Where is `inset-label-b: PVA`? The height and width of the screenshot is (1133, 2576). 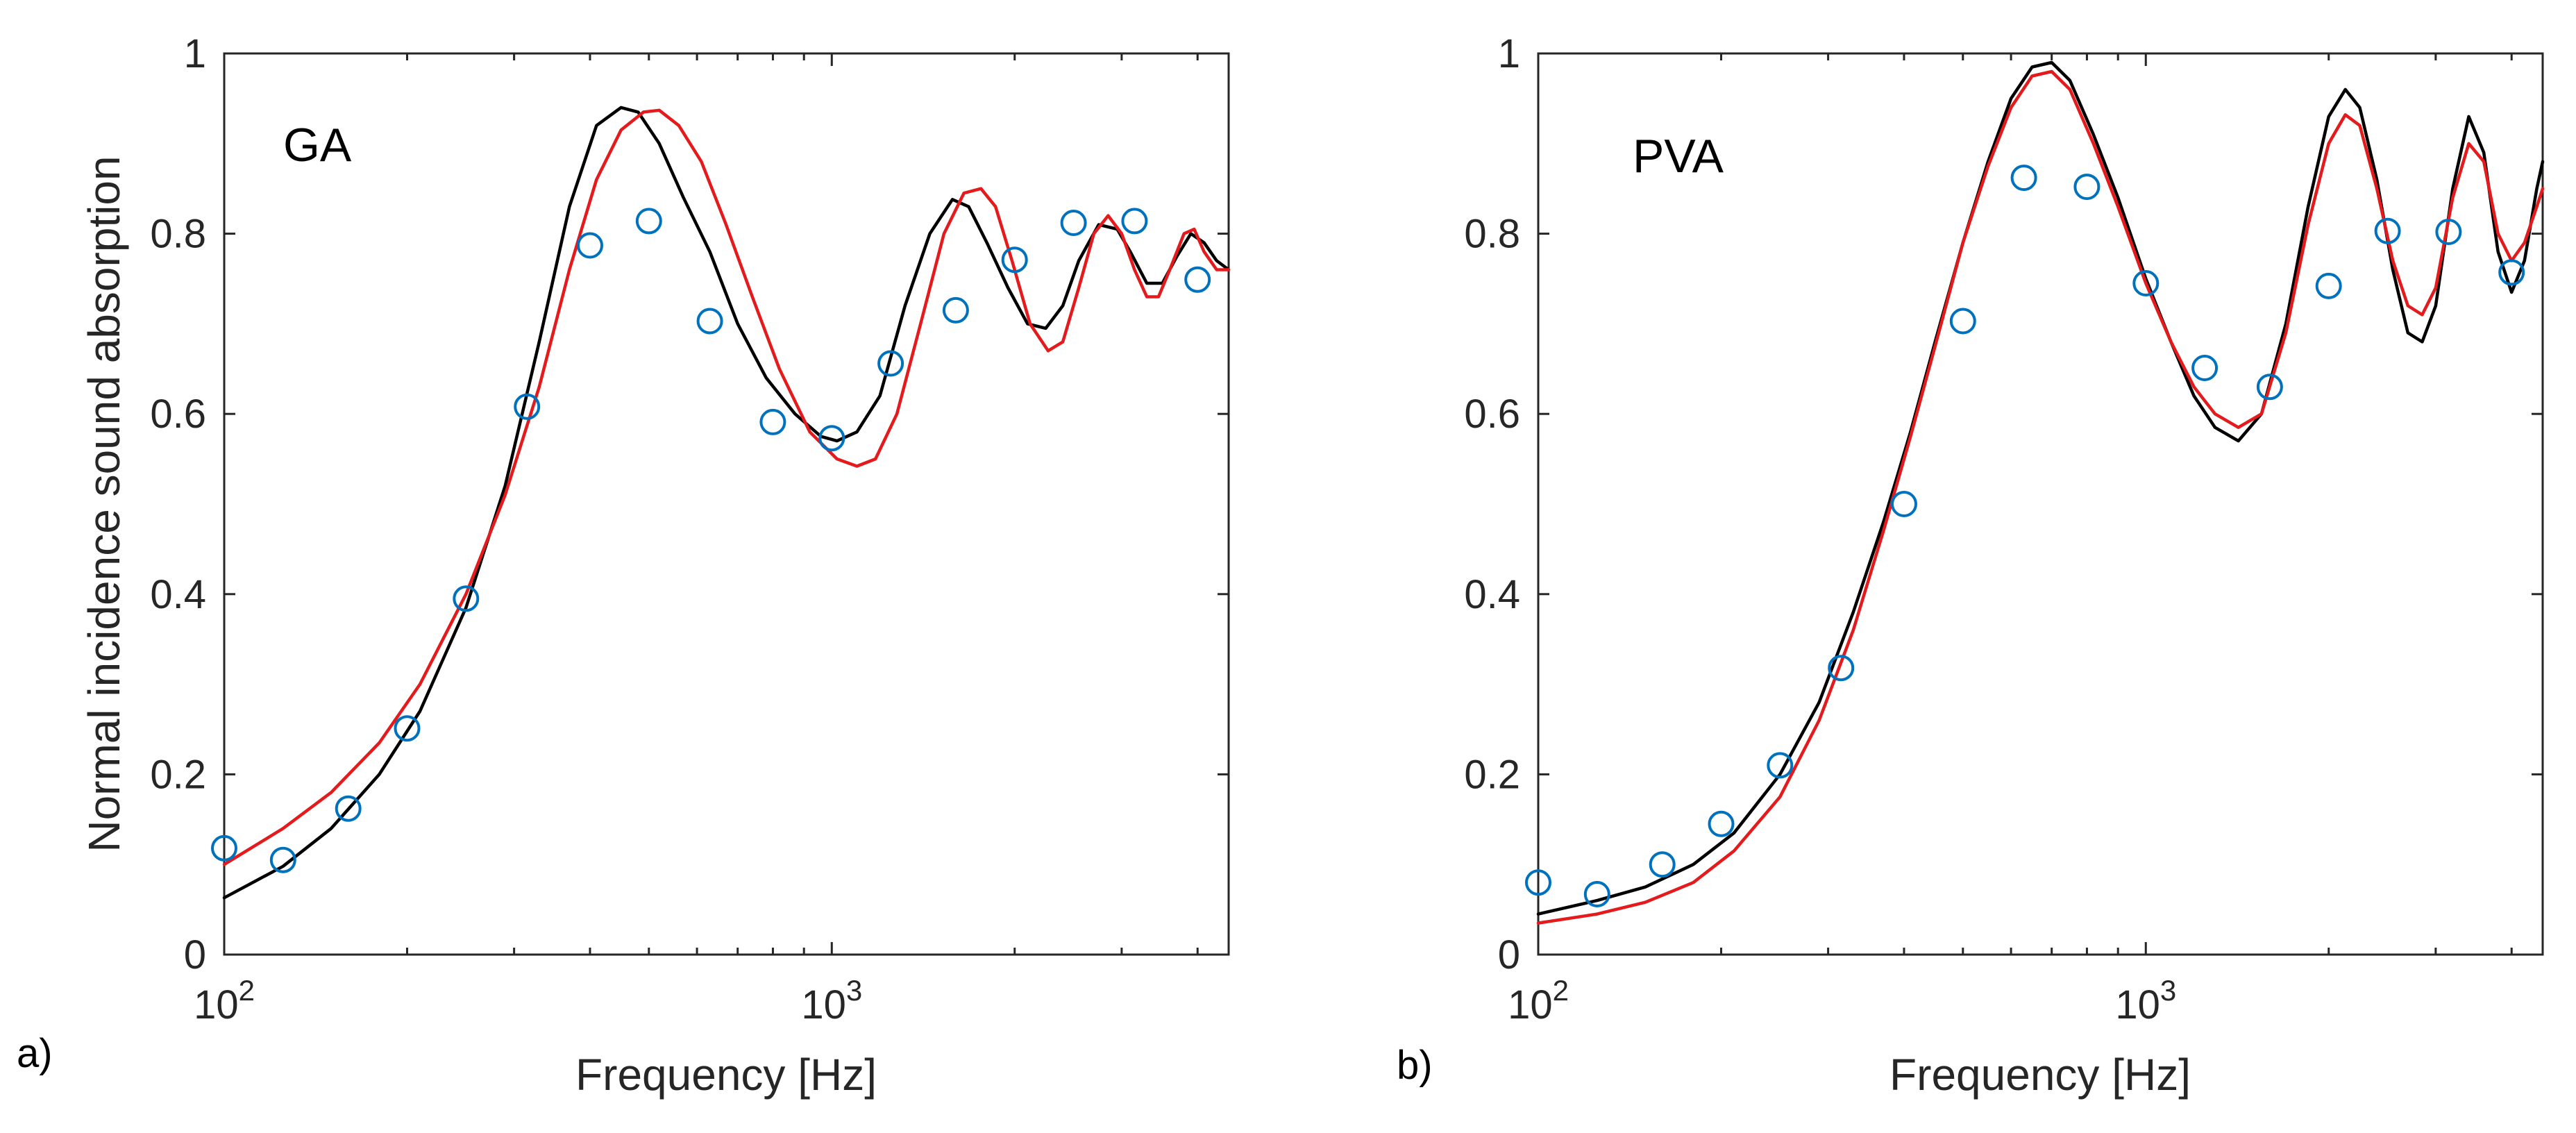
inset-label-b: PVA is located at coordinates (1678, 156).